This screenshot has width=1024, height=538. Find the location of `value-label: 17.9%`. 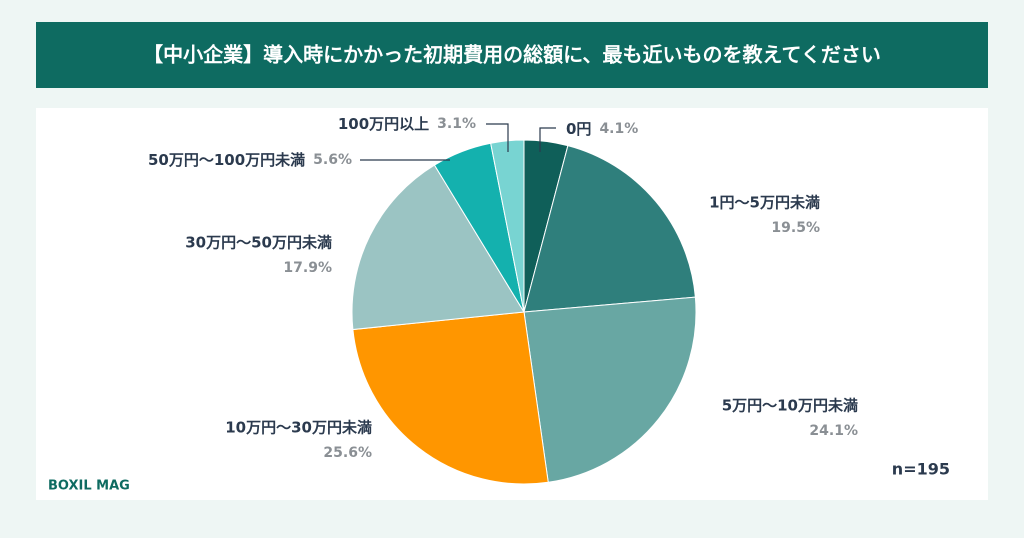

value-label: 17.9% is located at coordinates (307, 268).